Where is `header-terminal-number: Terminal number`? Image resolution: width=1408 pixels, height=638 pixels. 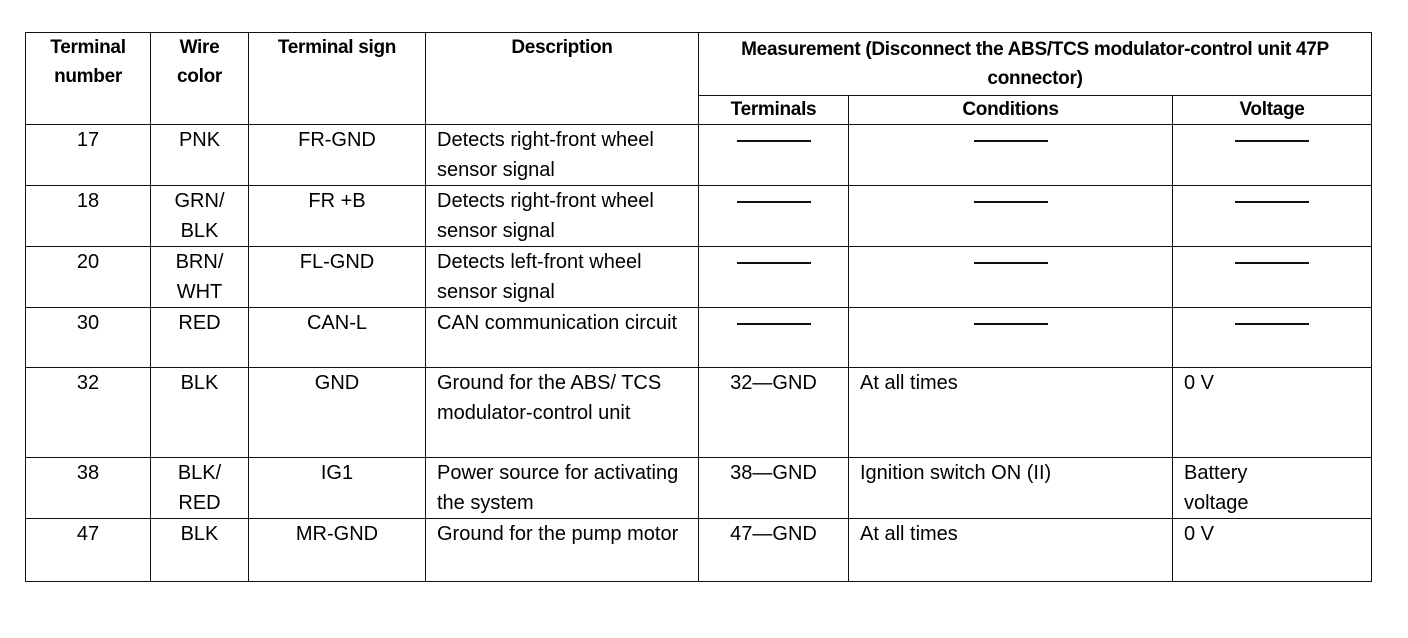 header-terminal-number: Terminal number is located at coordinates (88, 78).